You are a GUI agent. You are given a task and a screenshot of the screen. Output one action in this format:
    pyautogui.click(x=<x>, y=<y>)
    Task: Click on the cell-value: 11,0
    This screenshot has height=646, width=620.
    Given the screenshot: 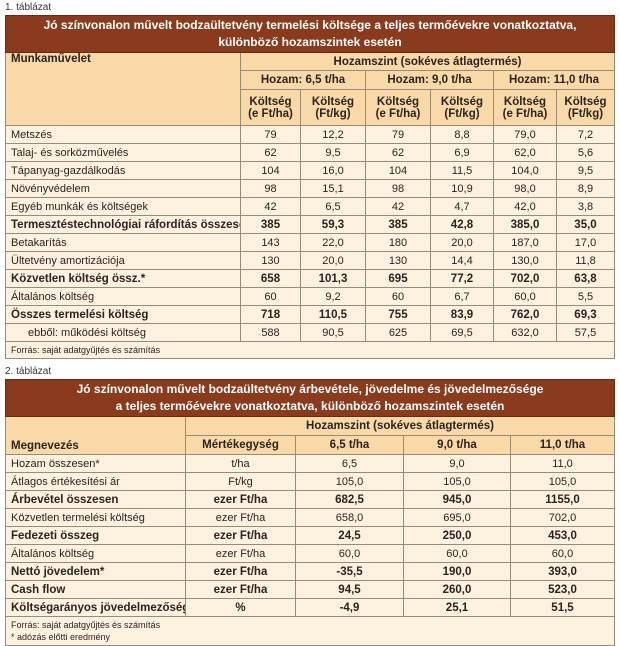 What is the action you would take?
    pyautogui.click(x=562, y=463)
    